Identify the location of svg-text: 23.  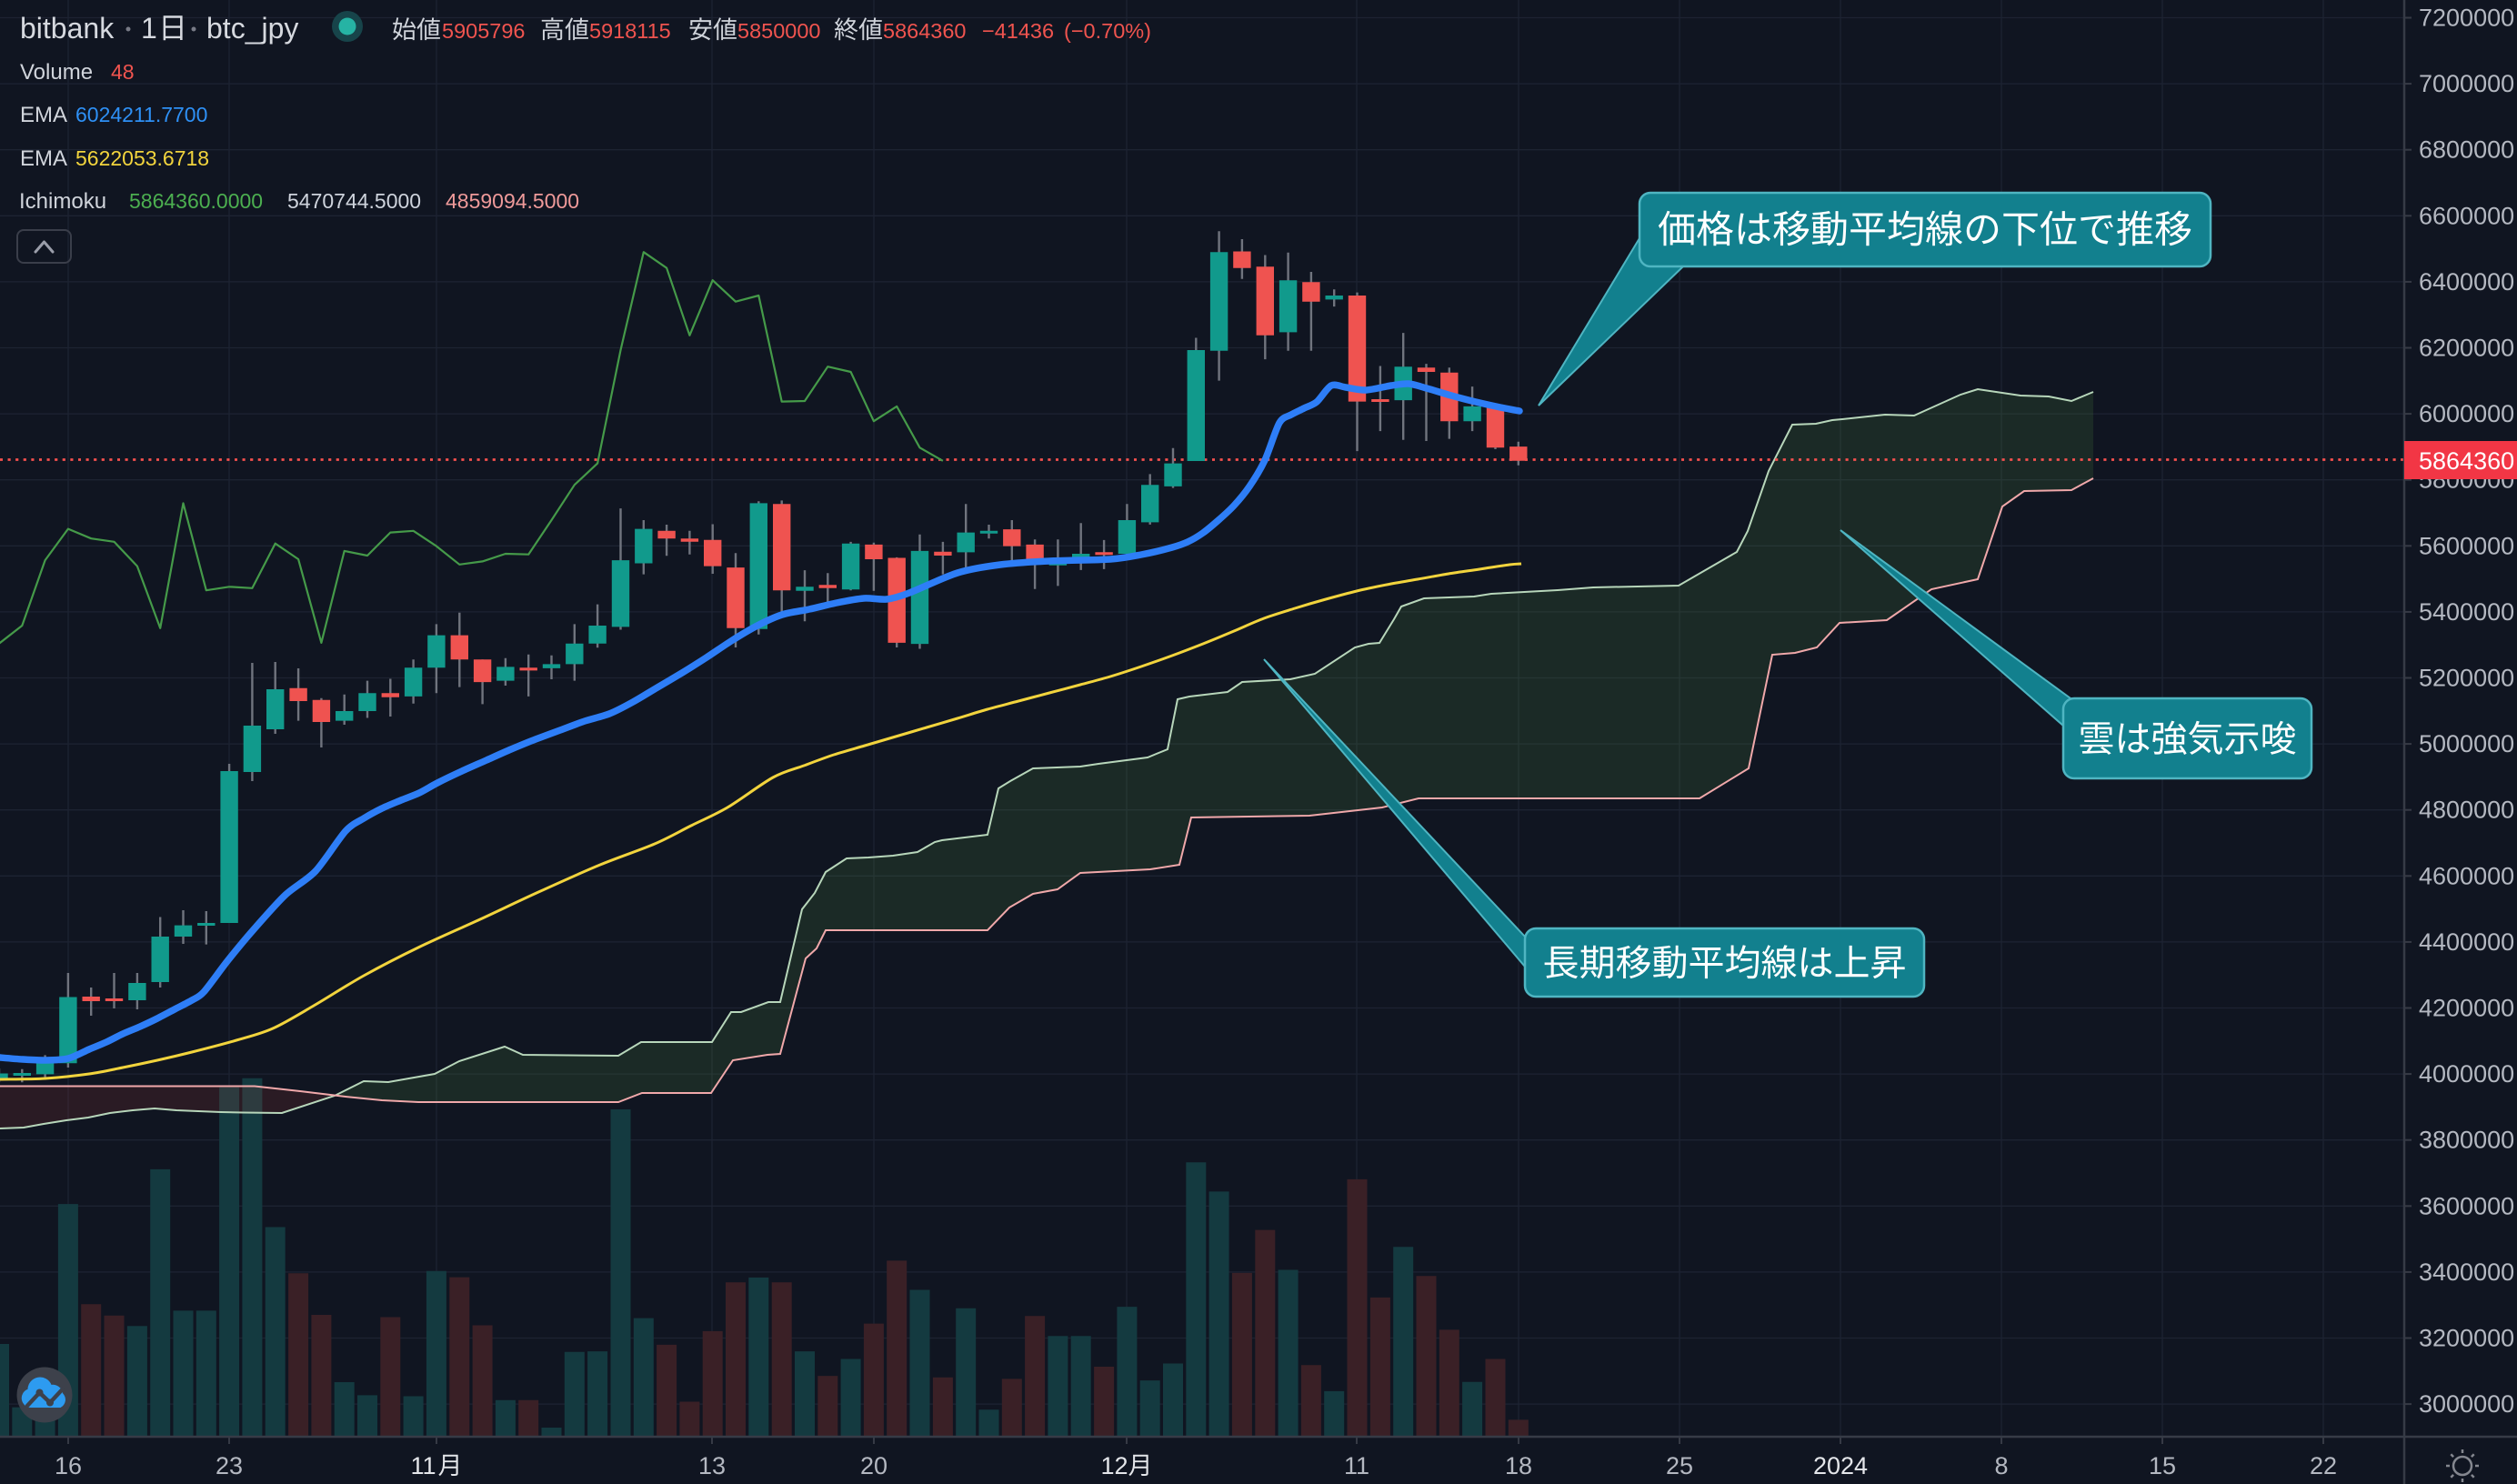
(230, 1466).